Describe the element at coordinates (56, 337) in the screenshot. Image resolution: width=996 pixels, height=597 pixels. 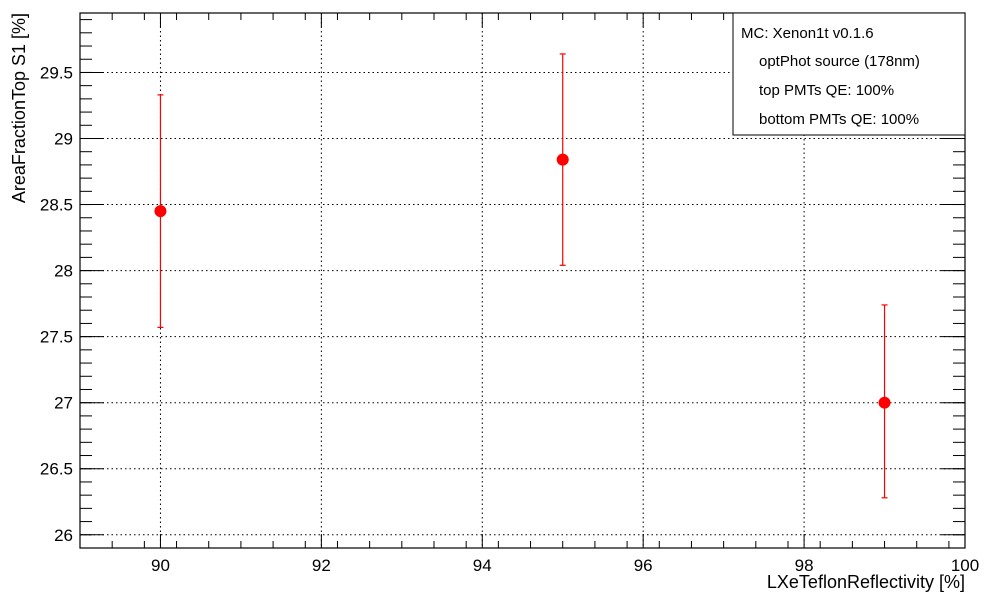
I see `y-tick-label: 27.5` at that location.